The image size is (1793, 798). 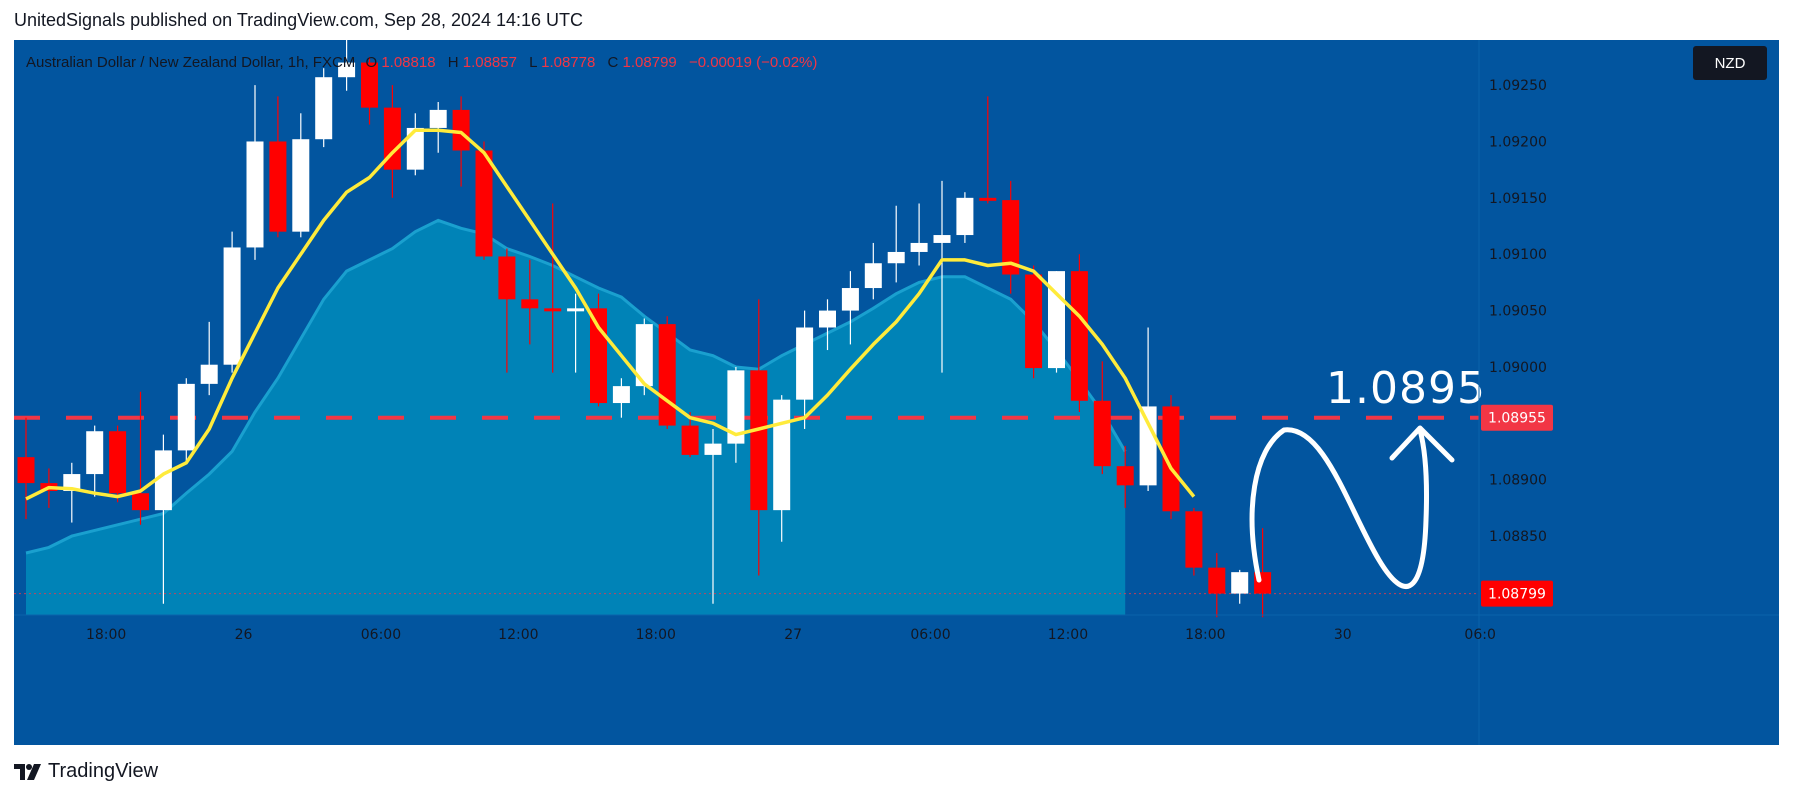 What do you see at coordinates (244, 635) in the screenshot?
I see `time-tick-label: 26` at bounding box center [244, 635].